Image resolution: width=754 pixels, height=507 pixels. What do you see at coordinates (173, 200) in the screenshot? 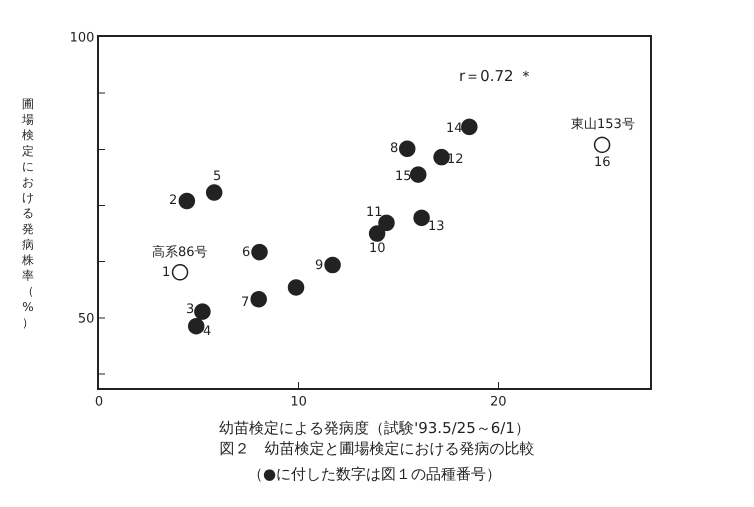
I see `annotation: 2` at bounding box center [173, 200].